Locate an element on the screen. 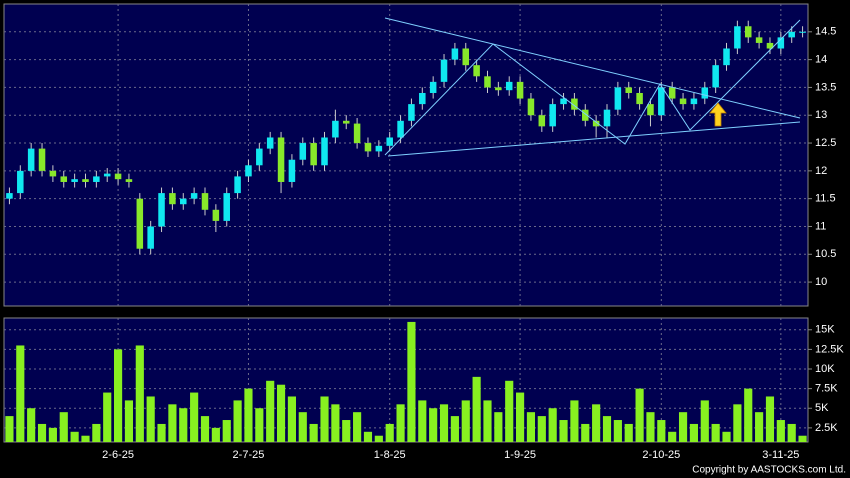  y-tick-label: 10.5 is located at coordinates (825, 254).